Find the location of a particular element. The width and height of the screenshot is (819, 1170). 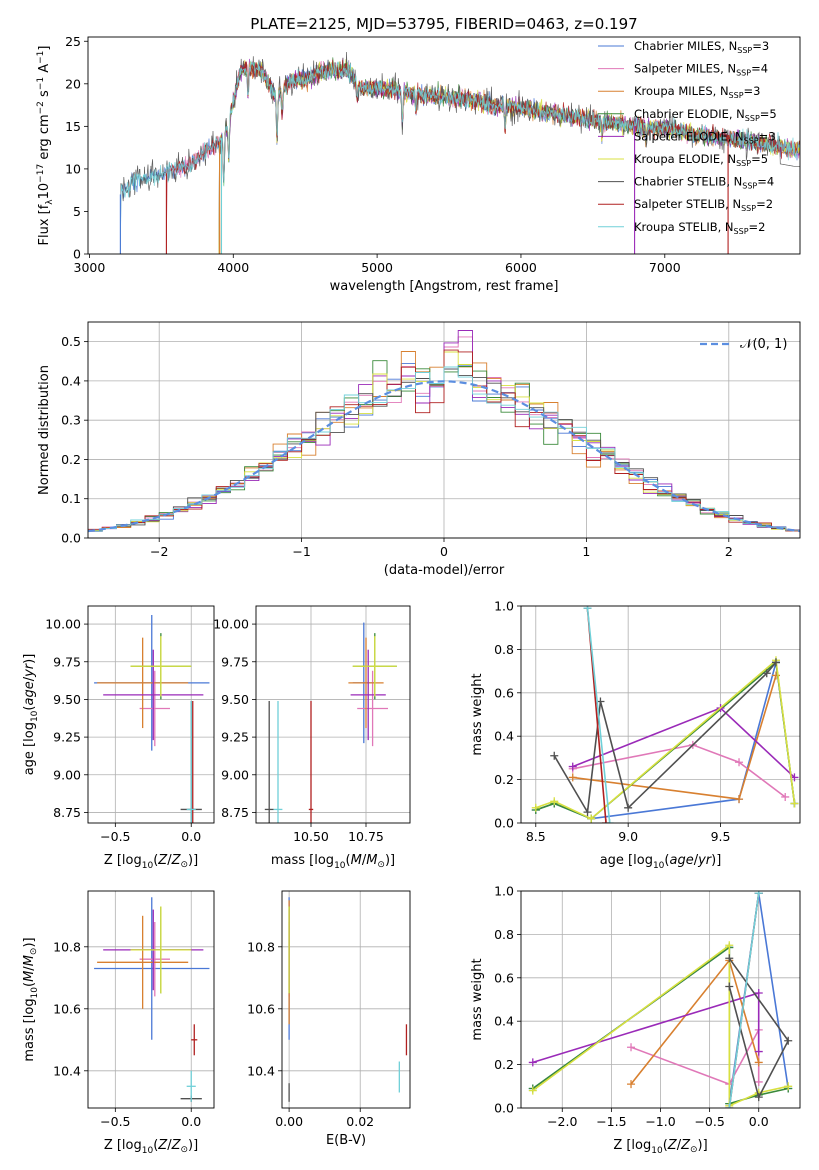

y-axis-label: age [log10(age/yr)] is located at coordinates (31, 715).